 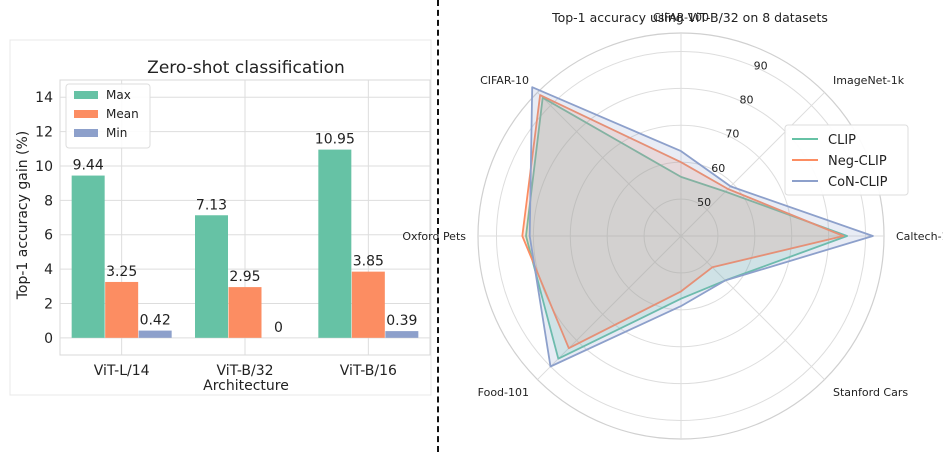 I want to click on bar-y-ticks: 0 2 4 6 8 10 12 14, so click(x=44, y=218).